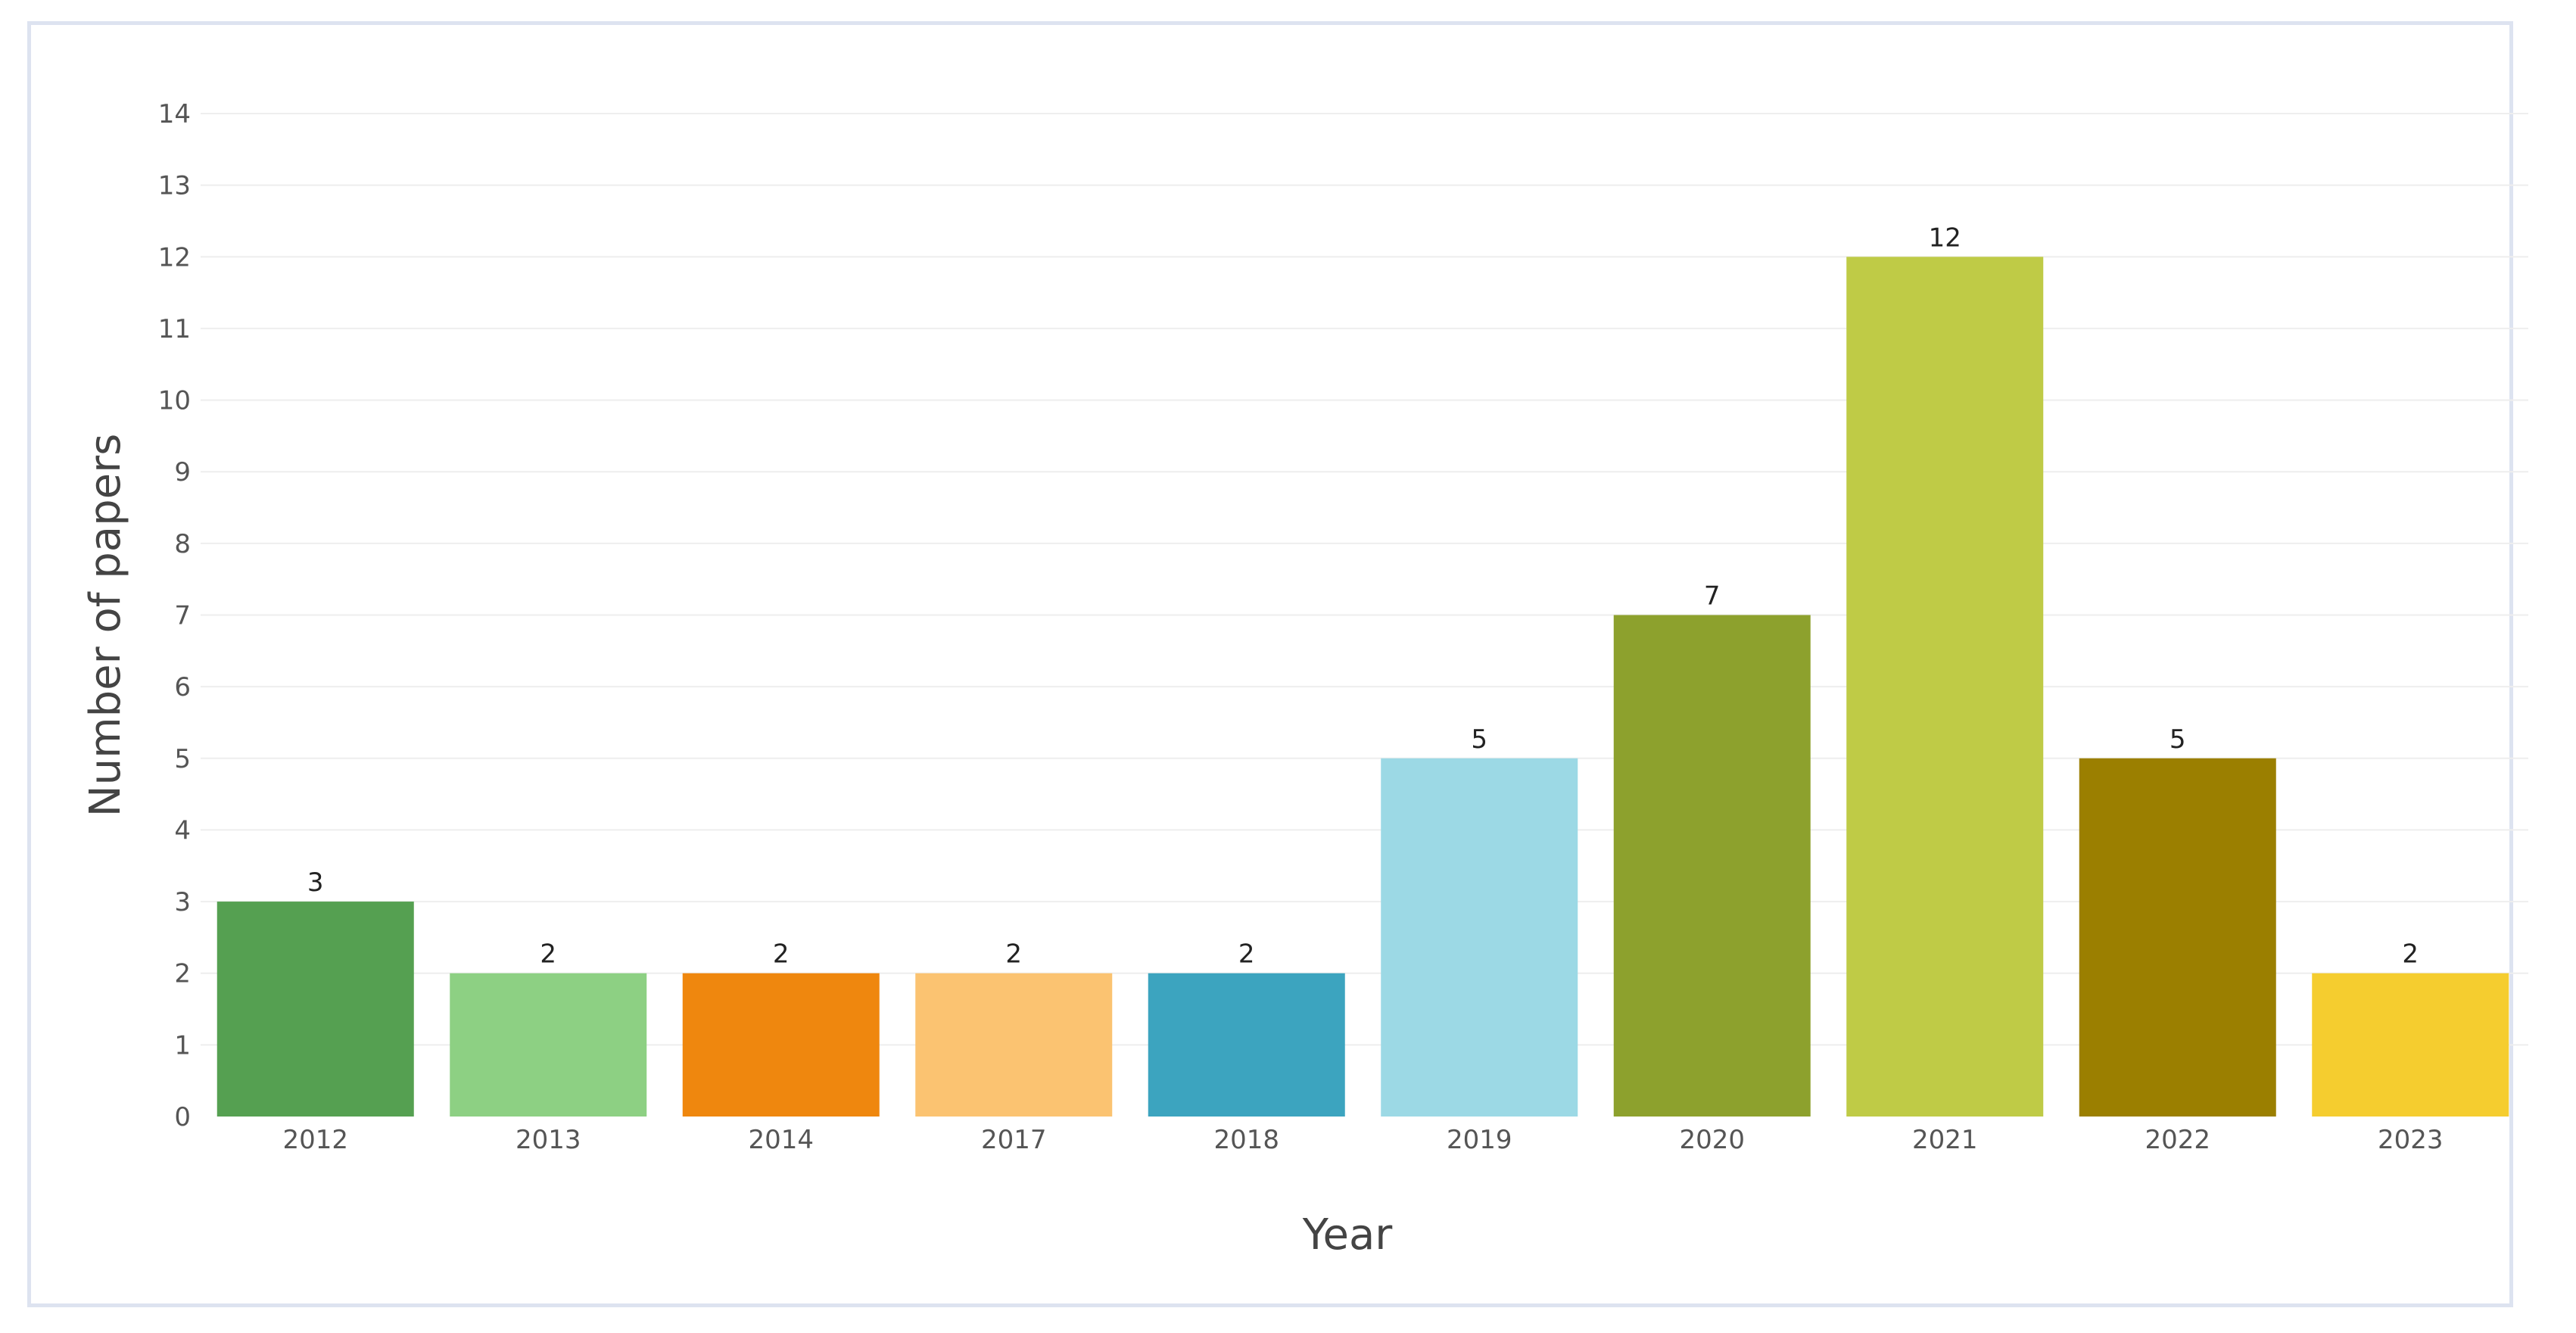 The image size is (2576, 1333). I want to click on x-tick-label: 2020, so click(1712, 1140).